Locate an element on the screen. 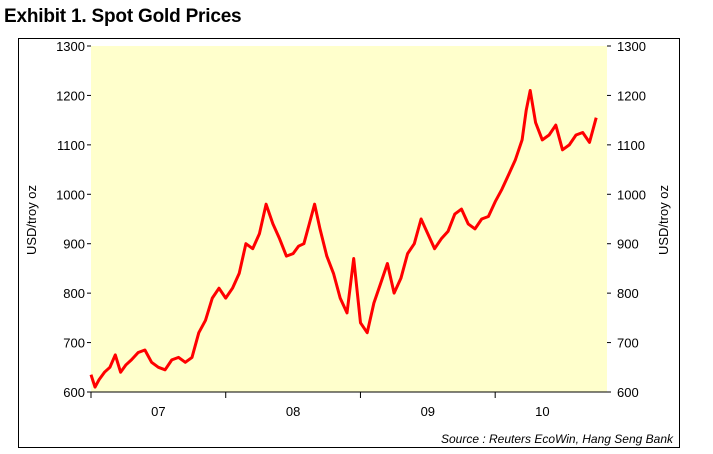 This screenshot has width=713, height=454. x-tick-label: 08 is located at coordinates (293, 411).